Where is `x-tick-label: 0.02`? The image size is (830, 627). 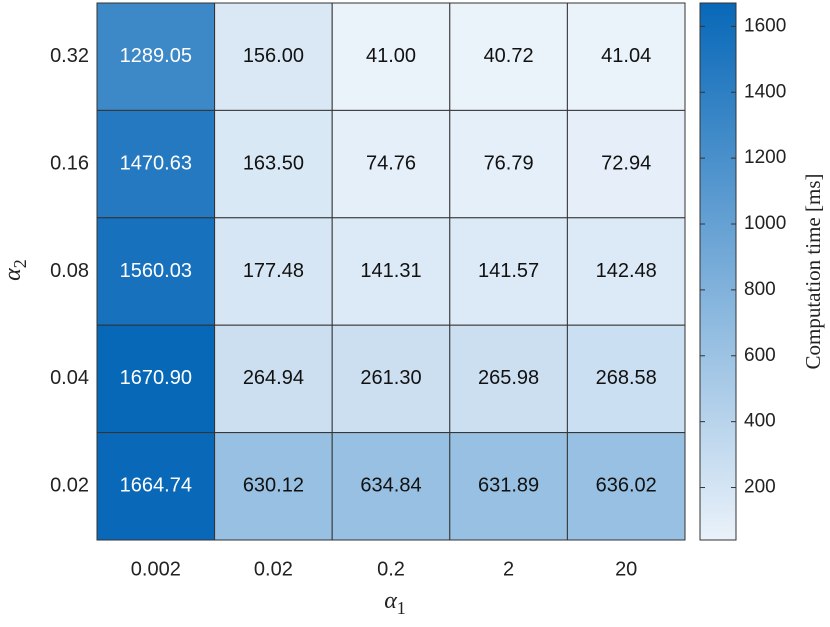
x-tick-label: 0.02 is located at coordinates (273, 569).